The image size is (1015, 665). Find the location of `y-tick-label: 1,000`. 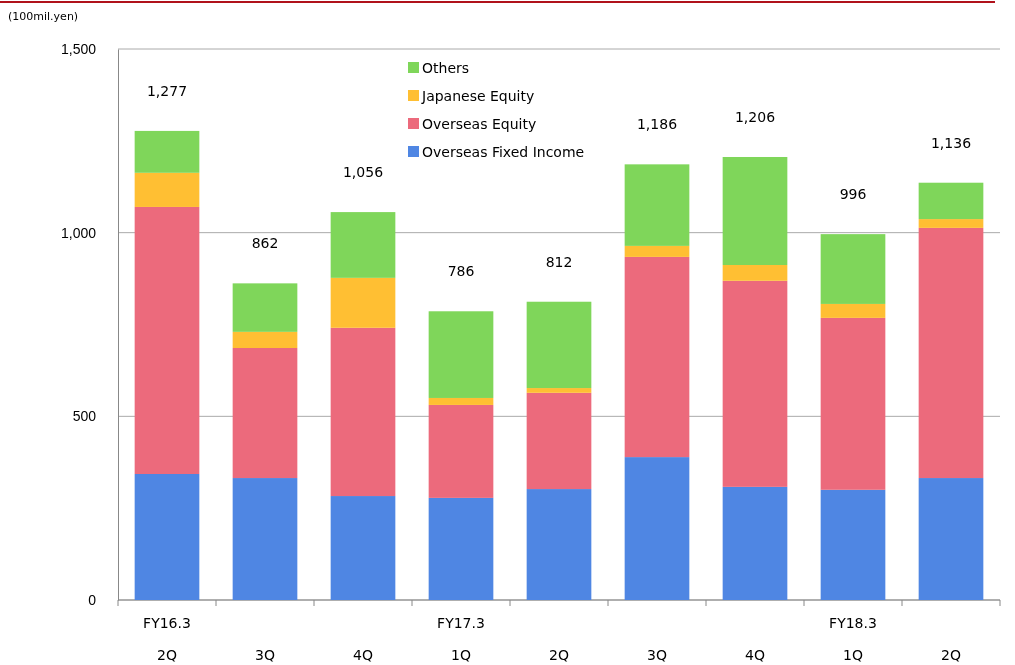

y-tick-label: 1,000 is located at coordinates (78, 232).